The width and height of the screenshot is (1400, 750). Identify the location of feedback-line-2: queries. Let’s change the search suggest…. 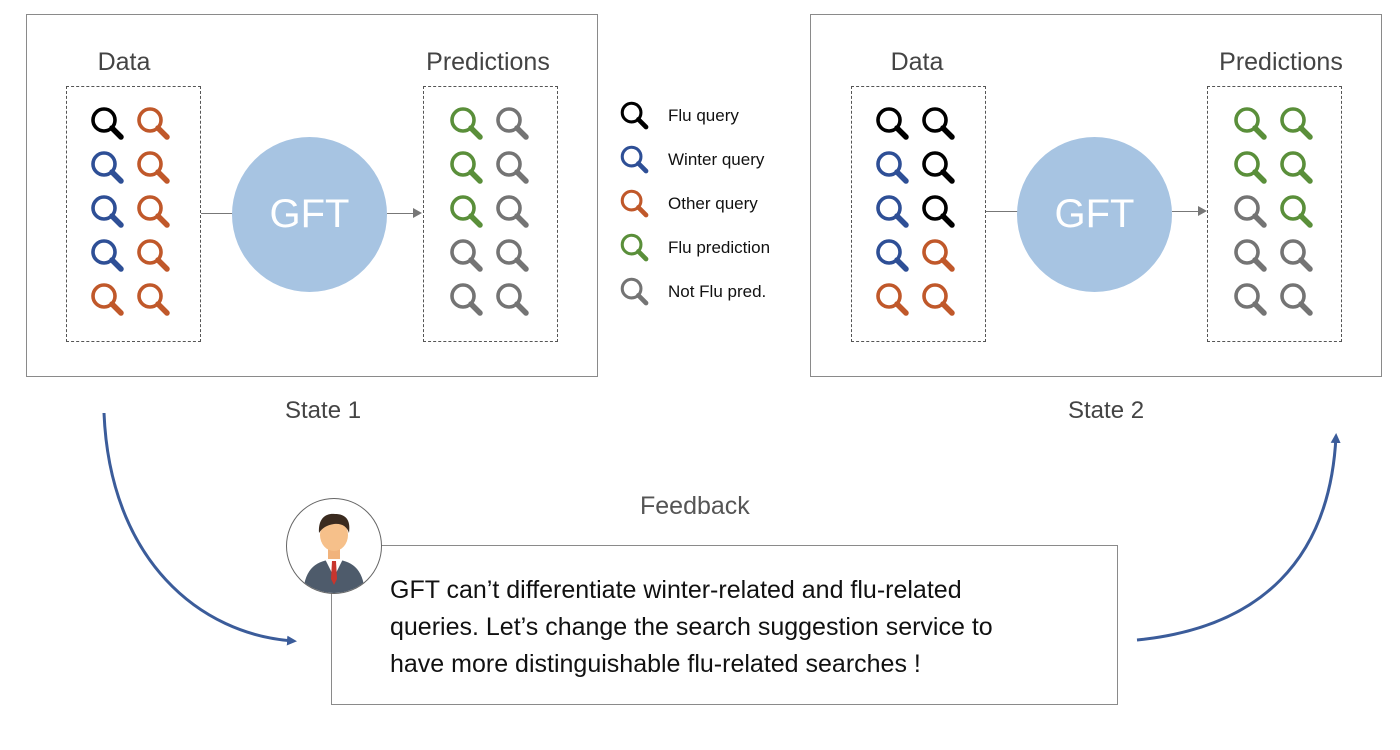
(691, 627).